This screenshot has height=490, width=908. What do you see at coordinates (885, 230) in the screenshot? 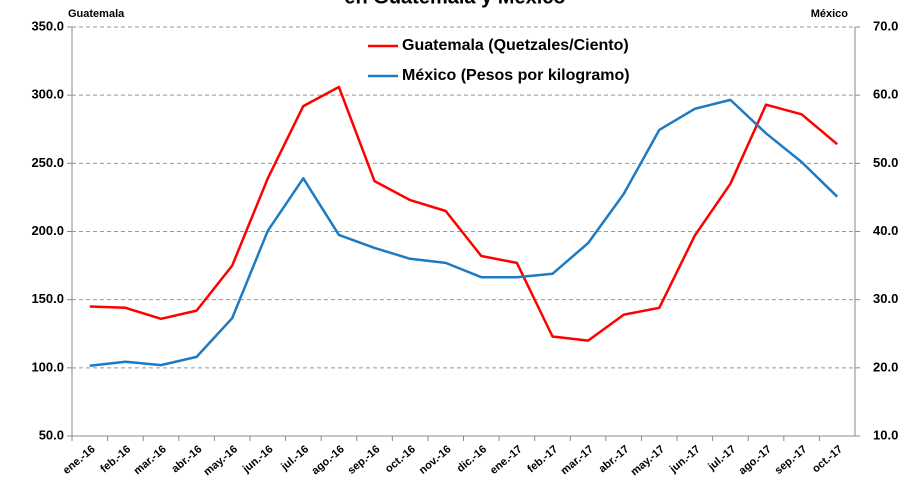
I see `y2-tick-label: 40.0` at bounding box center [885, 230].